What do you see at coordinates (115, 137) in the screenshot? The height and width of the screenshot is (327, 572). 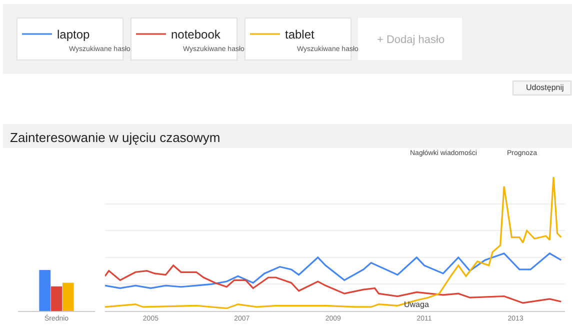 I see `chart-title: Zainteresowanie w ujęciu czasowym` at bounding box center [115, 137].